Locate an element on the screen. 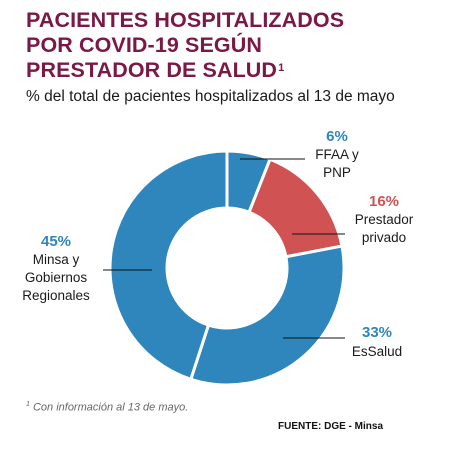 The width and height of the screenshot is (457, 449). footnote: 1 Con información al 13 de mayo. is located at coordinates (107, 407).